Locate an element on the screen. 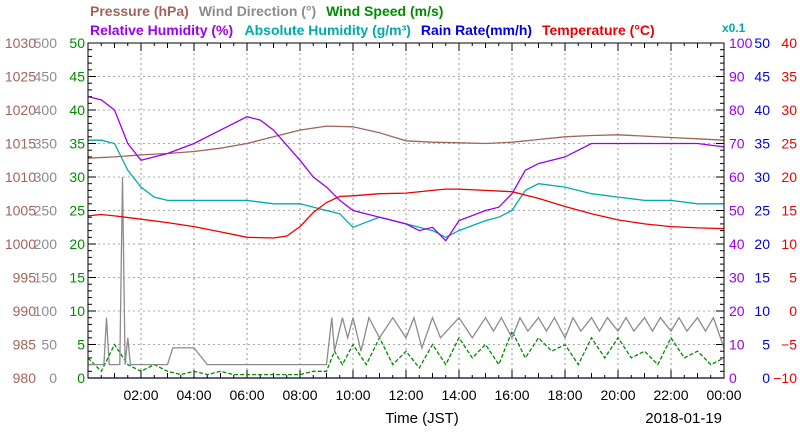 The height and width of the screenshot is (434, 800). y-label-wind-direction: 250 is located at coordinates (46, 211).